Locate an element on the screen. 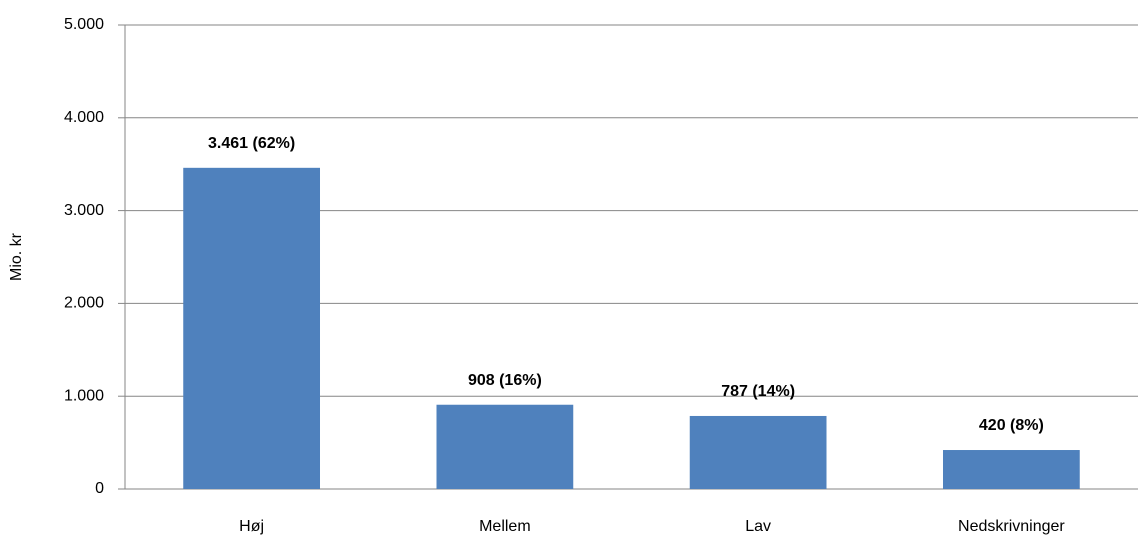  value-label: 787 (14%) is located at coordinates (758, 391).